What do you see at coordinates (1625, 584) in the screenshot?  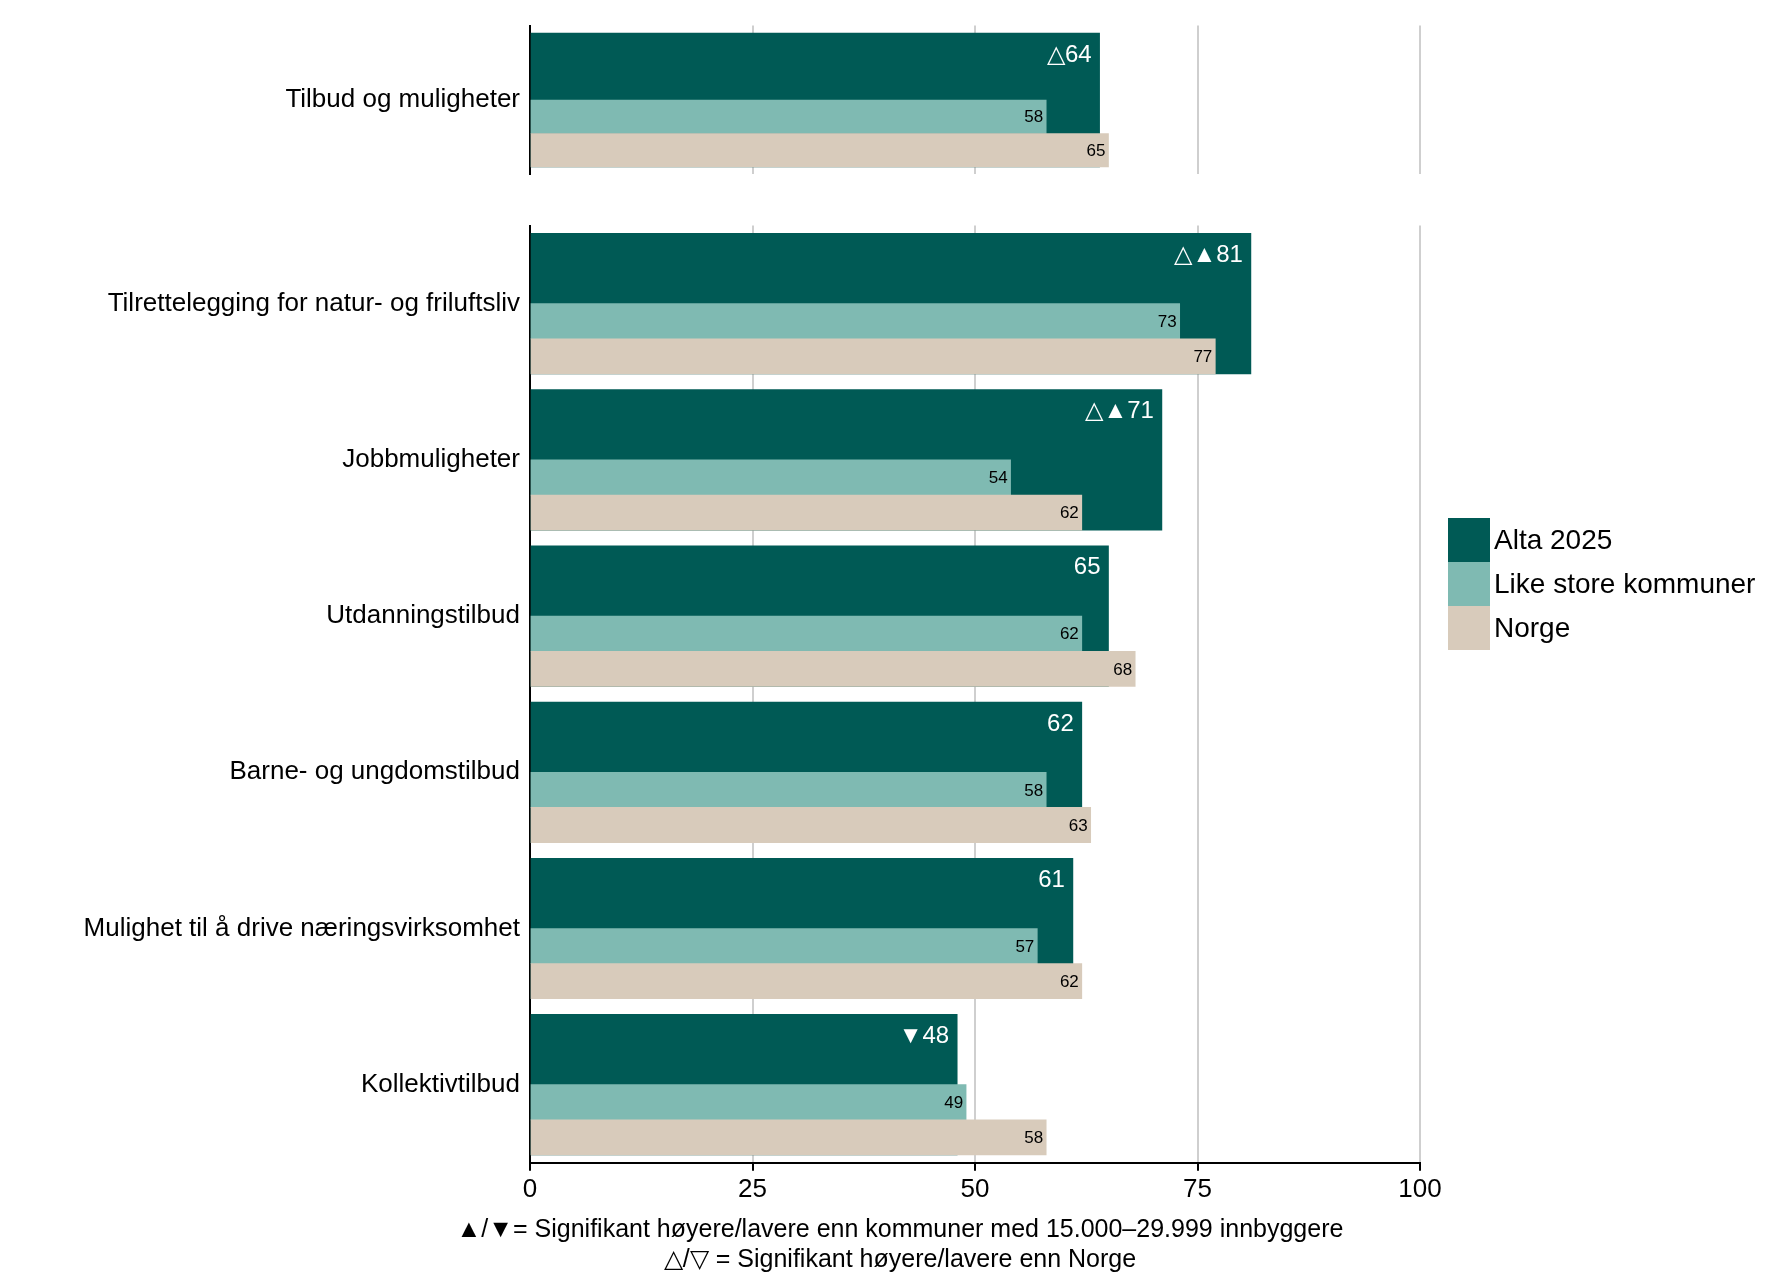 I see `legend-label: Like store kommuner` at bounding box center [1625, 584].